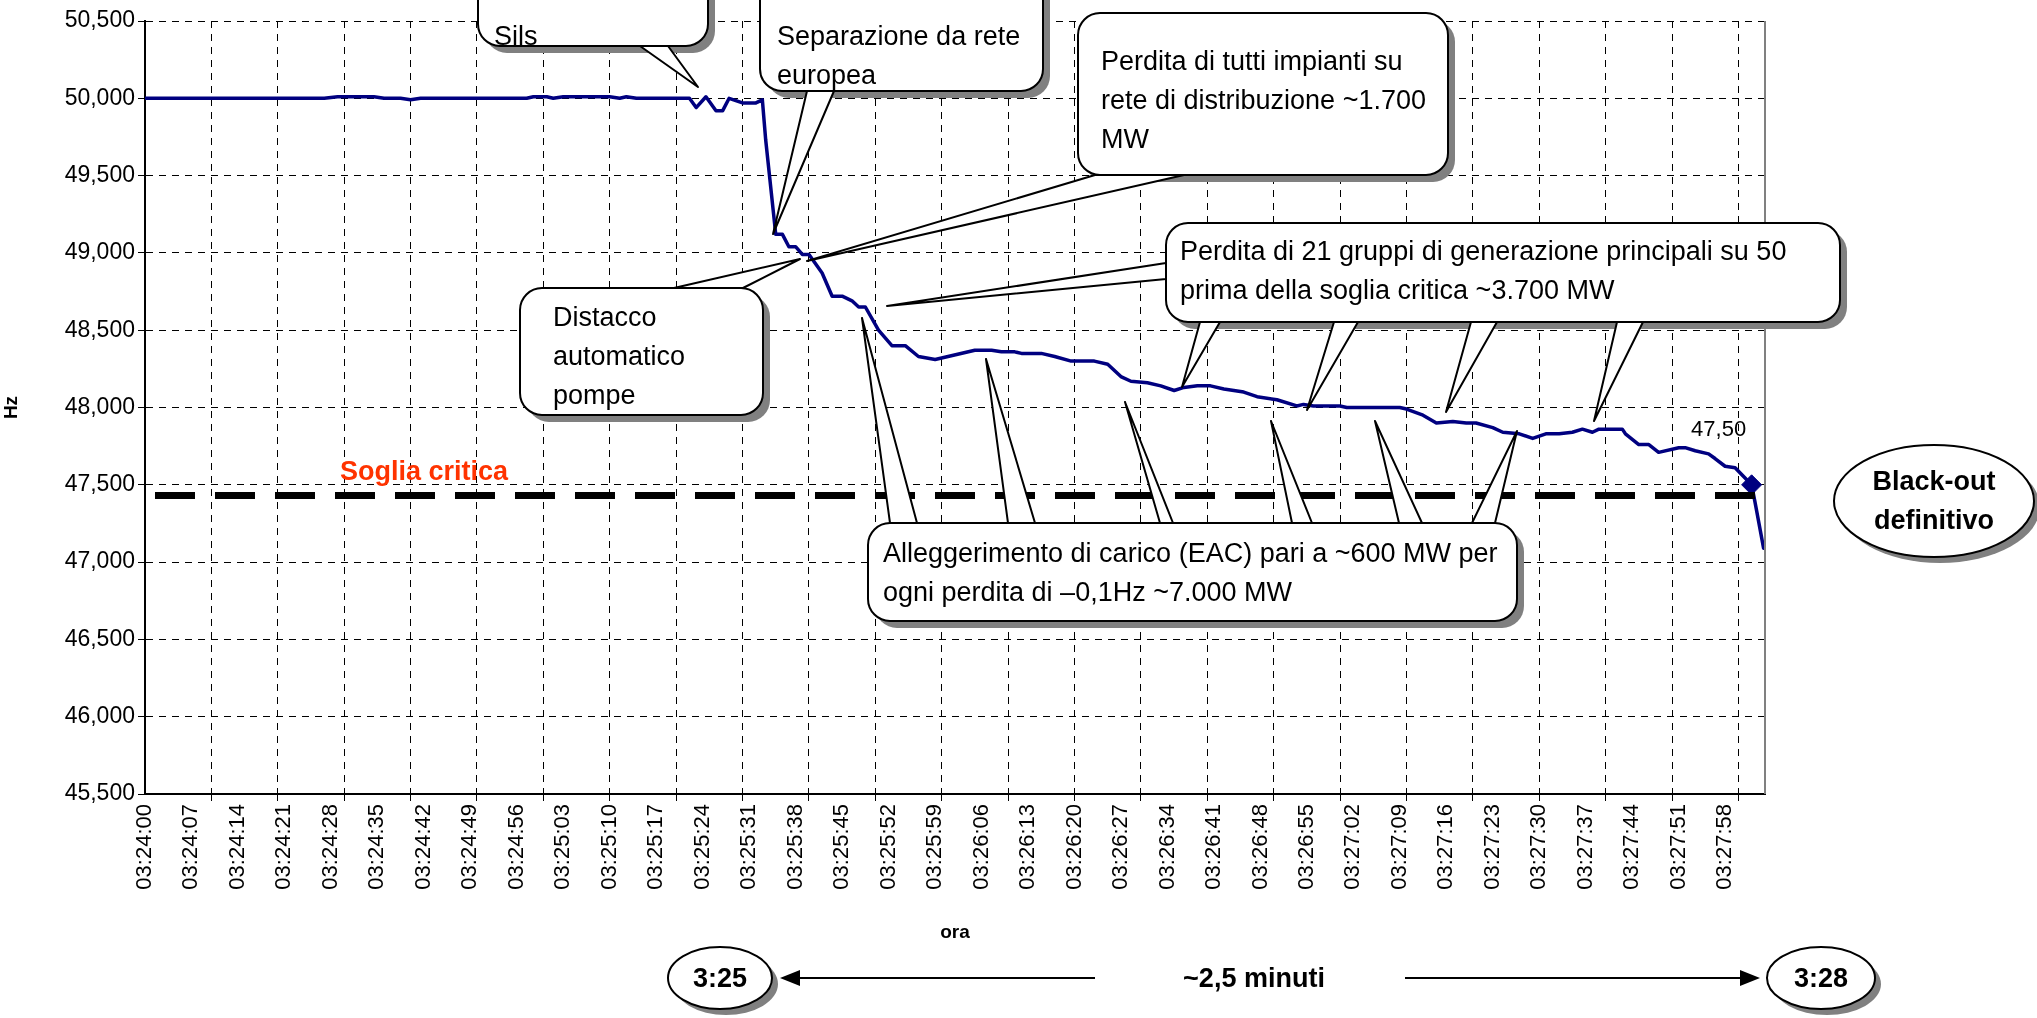 This screenshot has width=2037, height=1018. What do you see at coordinates (1538, 847) in the screenshot?
I see `x-tick-label: 03:27:30` at bounding box center [1538, 847].